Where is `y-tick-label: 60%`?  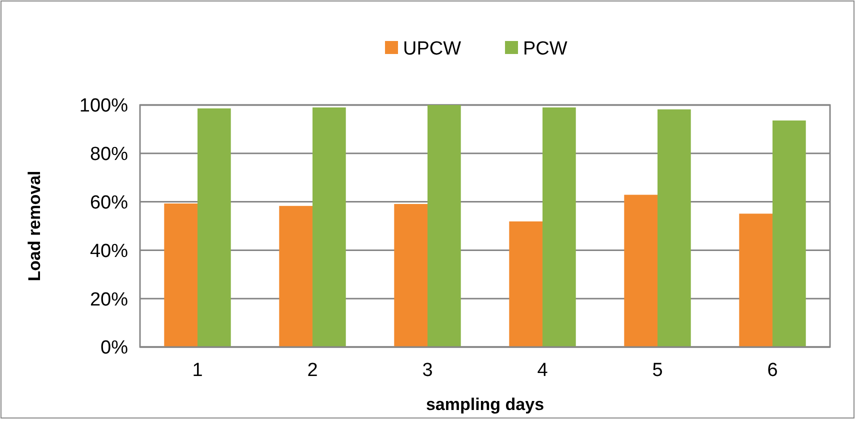 y-tick-label: 60% is located at coordinates (109, 203).